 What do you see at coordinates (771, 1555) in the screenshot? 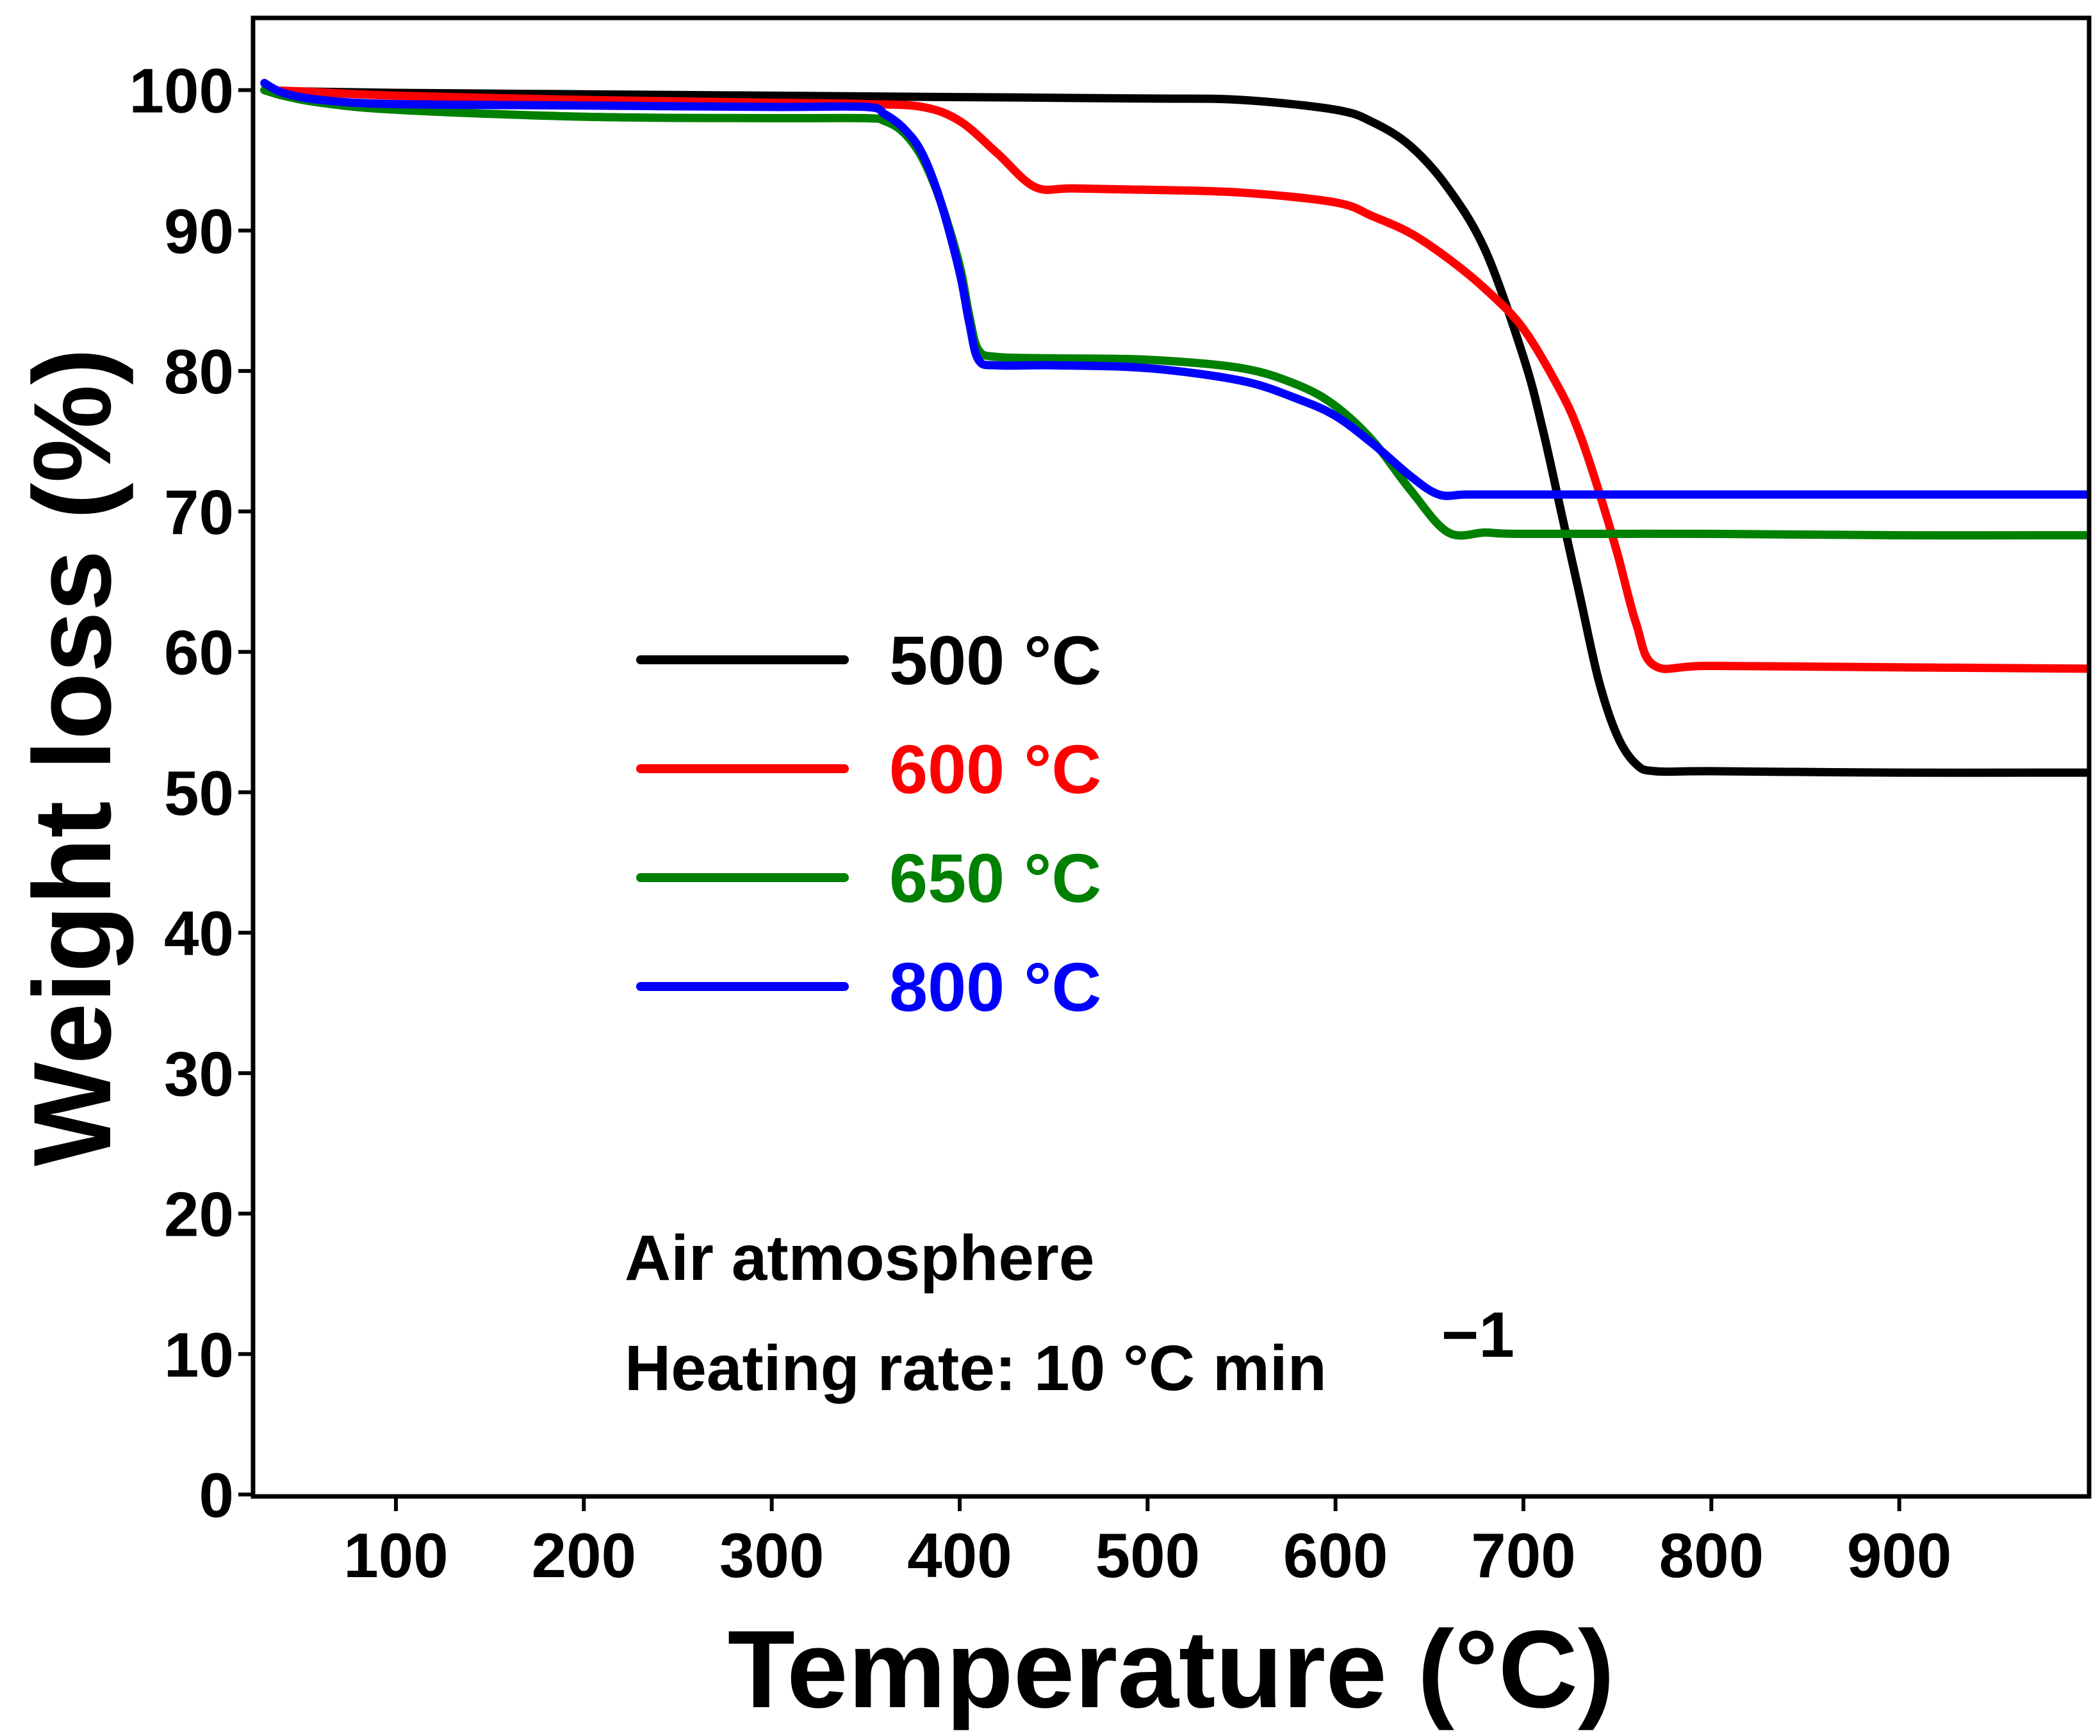
I see `x-tick-label: 300` at bounding box center [771, 1555].